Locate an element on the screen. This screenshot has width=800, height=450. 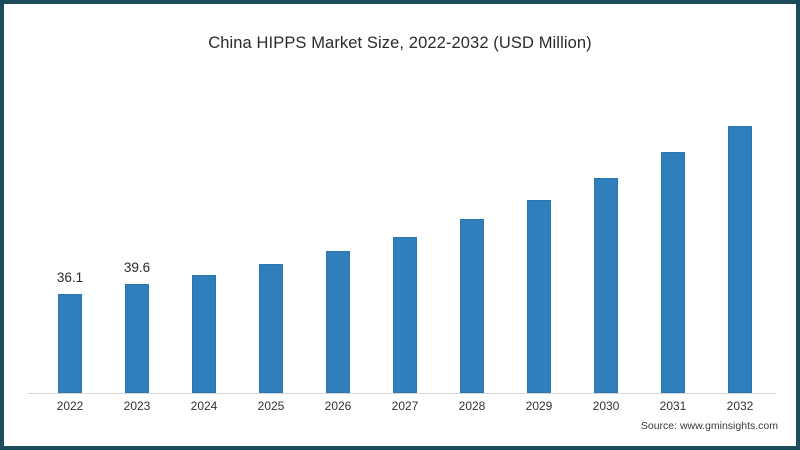
x-tick-2023: 2023 is located at coordinates (137, 406).